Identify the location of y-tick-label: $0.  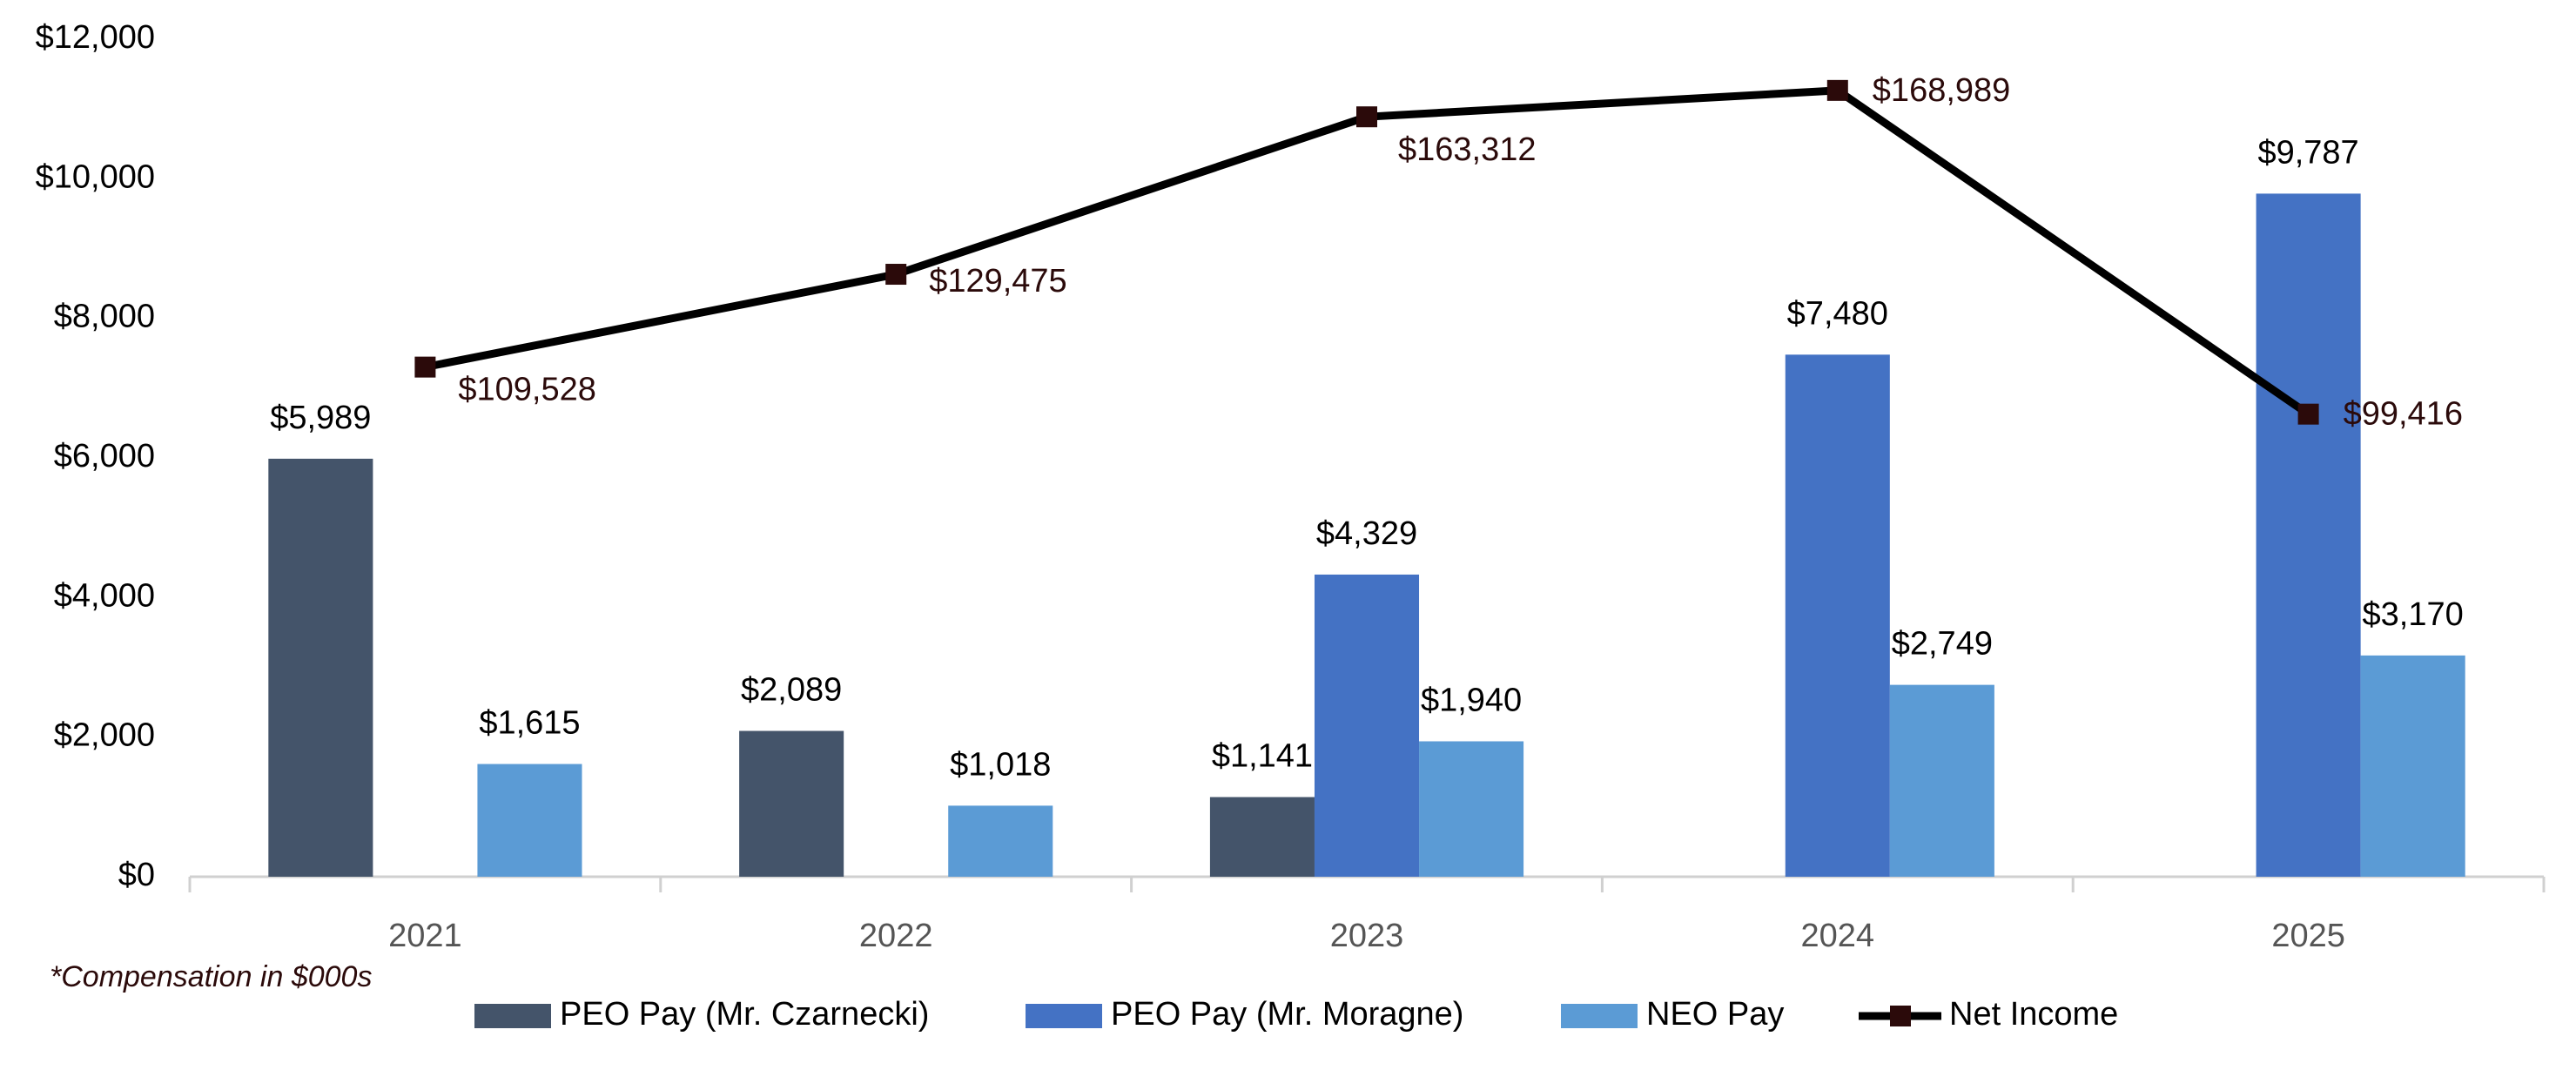
(136, 875).